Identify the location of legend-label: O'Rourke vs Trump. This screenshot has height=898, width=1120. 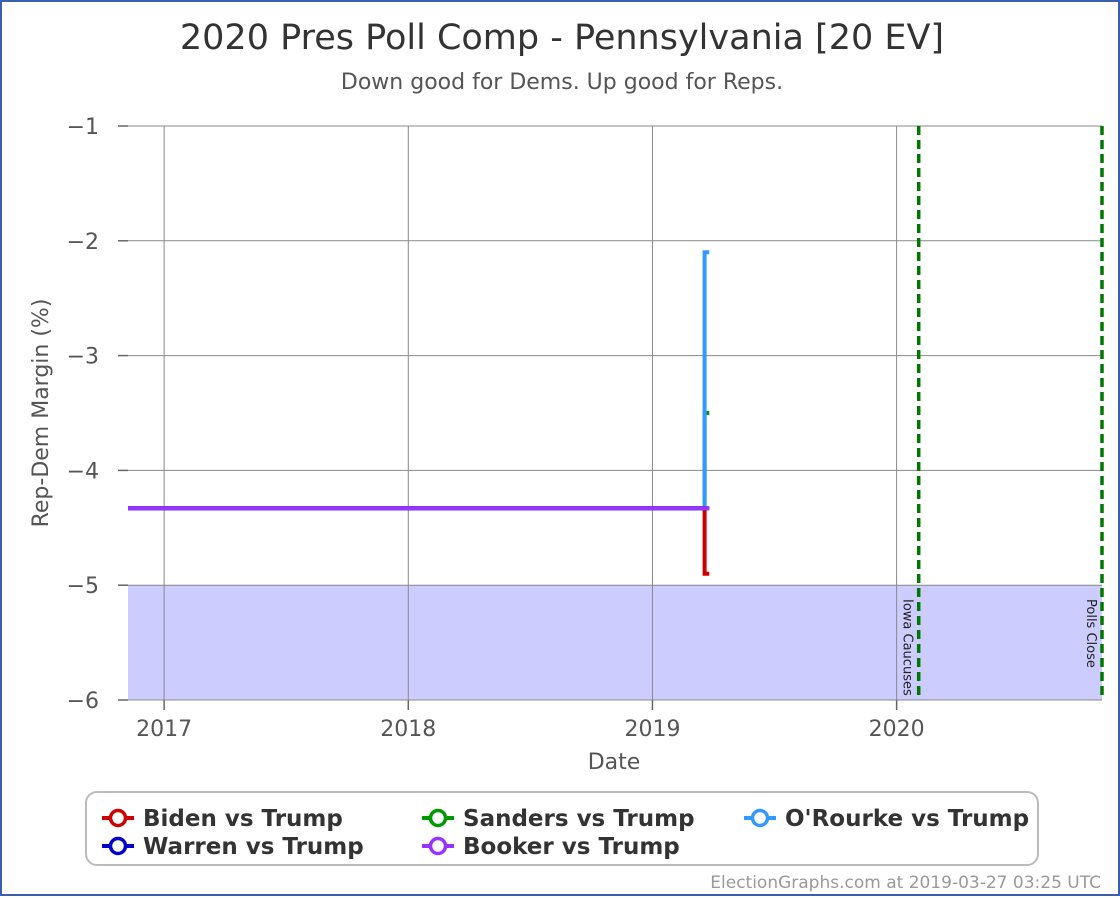
(907, 819).